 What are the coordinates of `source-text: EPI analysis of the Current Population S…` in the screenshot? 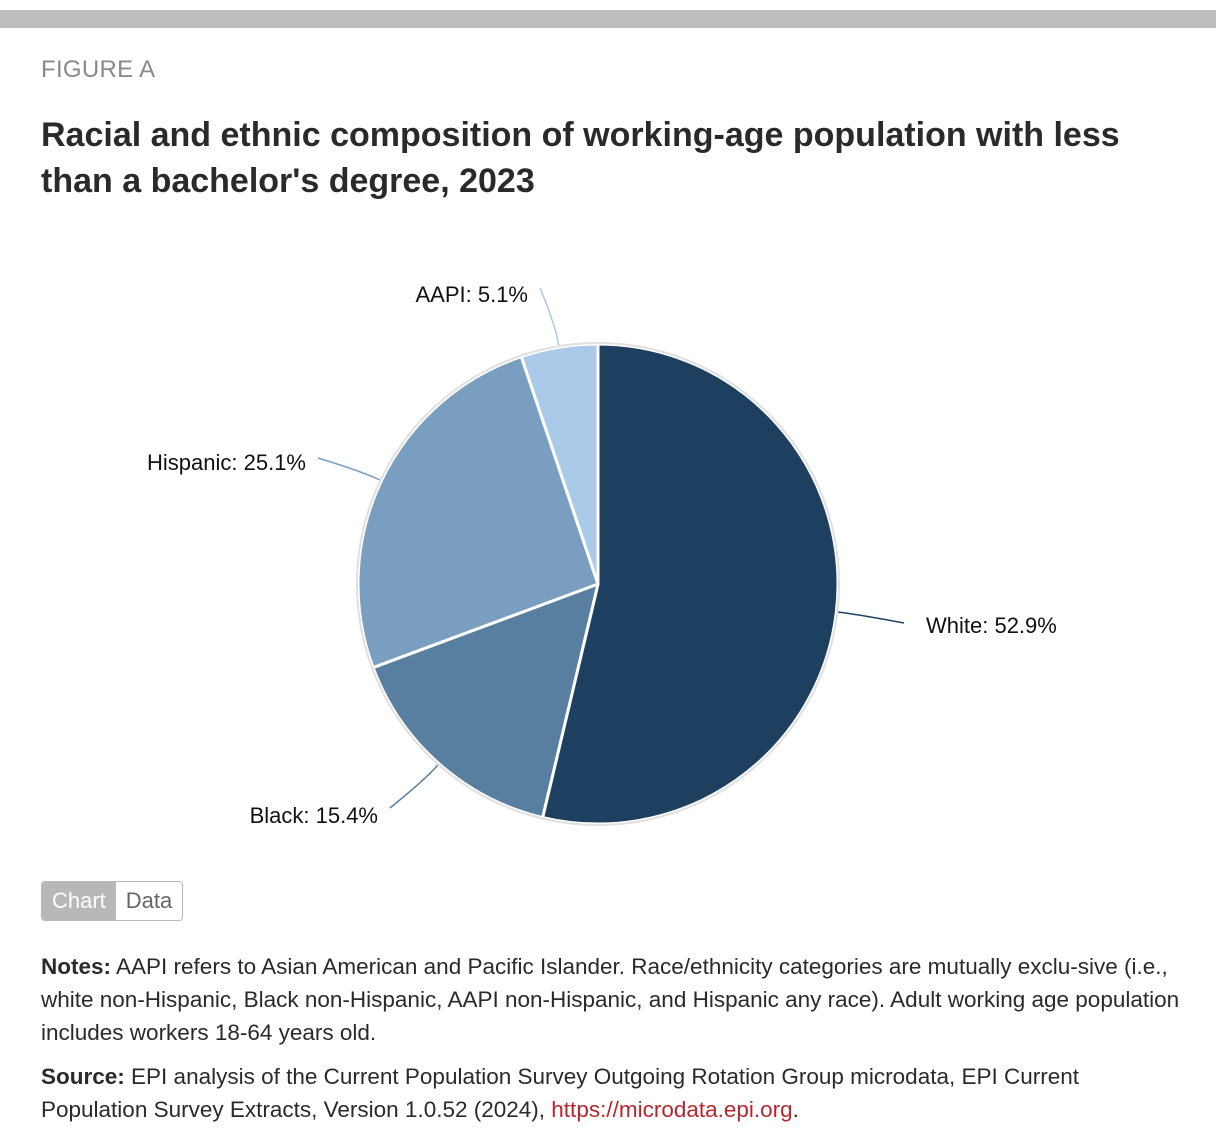 It's located at (560, 1093).